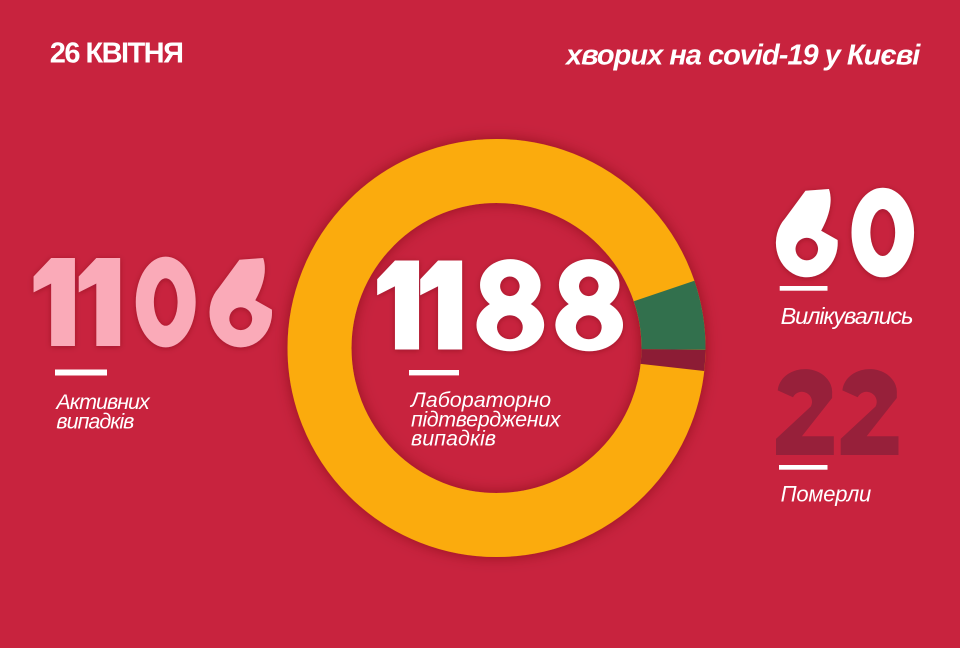 This screenshot has width=960, height=648. What do you see at coordinates (116, 54) in the screenshot?
I see `svg-text: 26 КВІТНЯ` at bounding box center [116, 54].